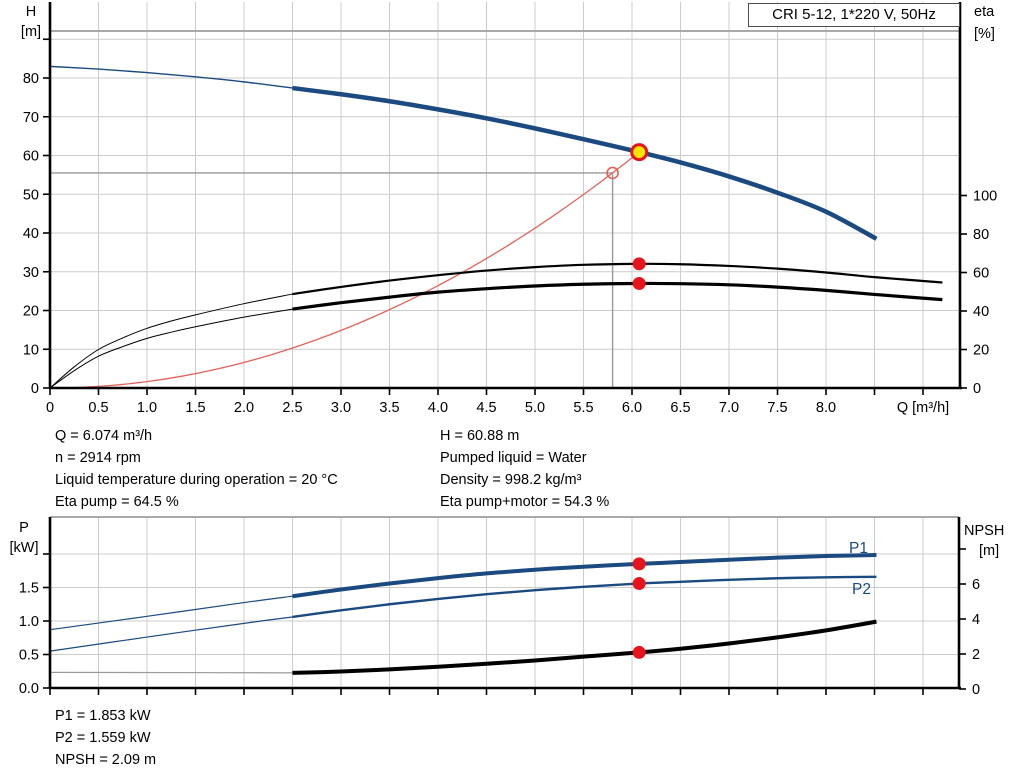  I want to click on svg-text: eta, so click(984, 12).